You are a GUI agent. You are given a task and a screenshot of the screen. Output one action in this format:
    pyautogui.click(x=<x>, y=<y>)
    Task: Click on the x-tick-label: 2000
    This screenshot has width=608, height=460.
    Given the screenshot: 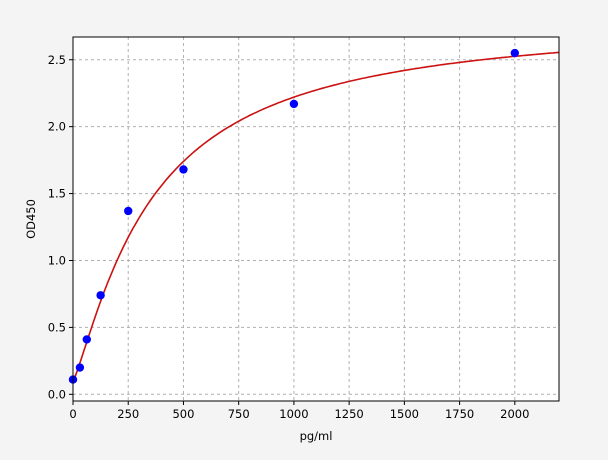 What is the action you would take?
    pyautogui.click(x=514, y=414)
    